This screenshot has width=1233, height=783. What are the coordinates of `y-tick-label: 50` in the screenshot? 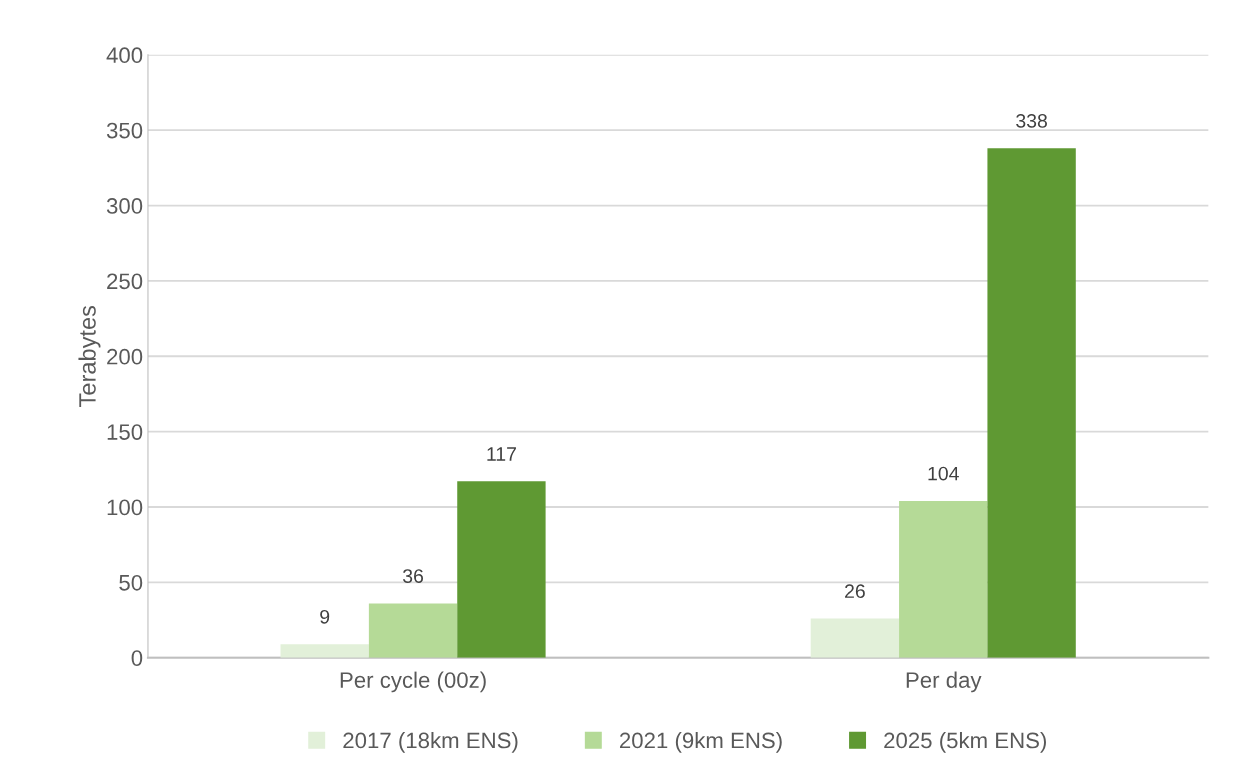 It's located at (131, 582).